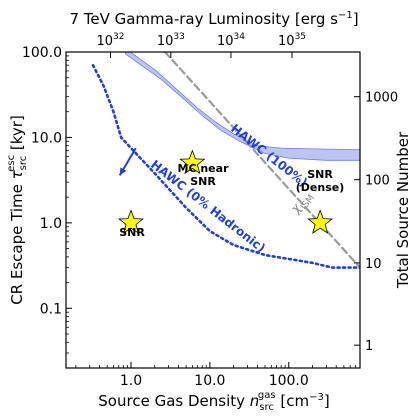  Describe the element at coordinates (231, 40) in the screenshot. I see `top-tick-label: 1034` at that location.